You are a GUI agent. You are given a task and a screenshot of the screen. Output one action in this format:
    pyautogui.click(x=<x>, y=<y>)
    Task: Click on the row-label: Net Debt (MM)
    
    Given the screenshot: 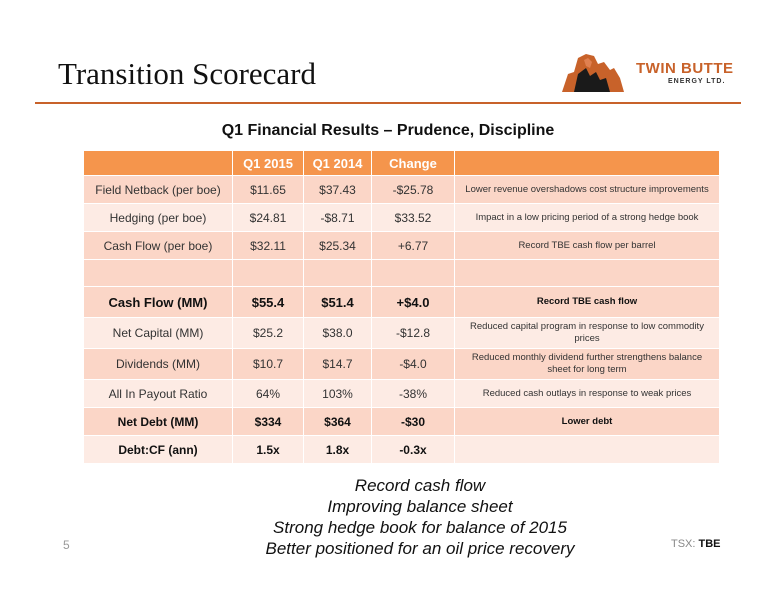 What is the action you would take?
    pyautogui.click(x=158, y=422)
    